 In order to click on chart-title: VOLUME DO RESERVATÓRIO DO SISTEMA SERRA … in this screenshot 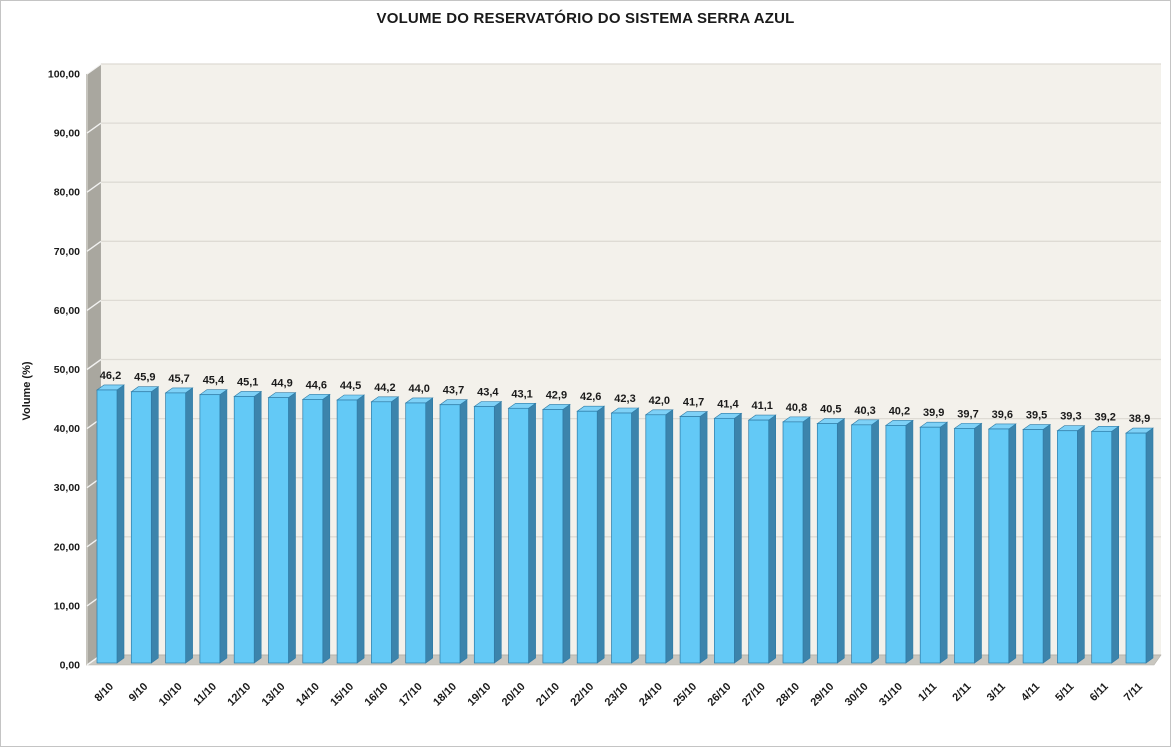, I will do `click(585, 18)`.